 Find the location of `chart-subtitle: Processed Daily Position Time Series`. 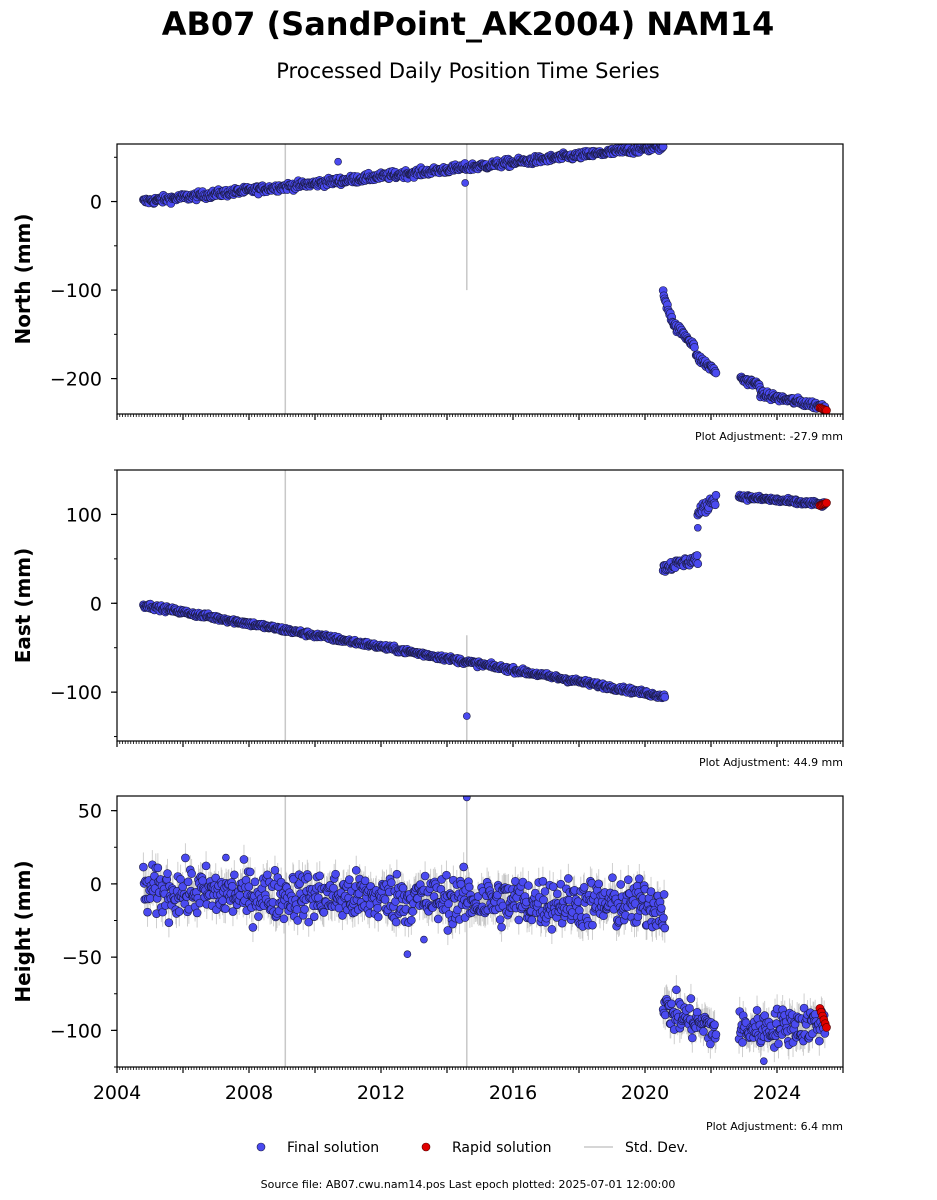

chart-subtitle: Processed Daily Position Time Series is located at coordinates (468, 71).